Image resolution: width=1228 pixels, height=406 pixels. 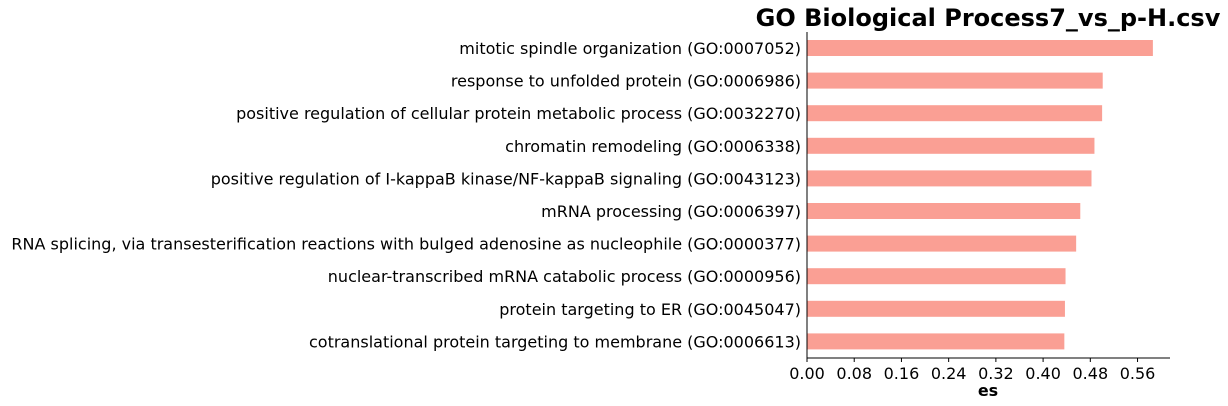 I want to click on x-tick-label: 0.16, so click(x=902, y=373).